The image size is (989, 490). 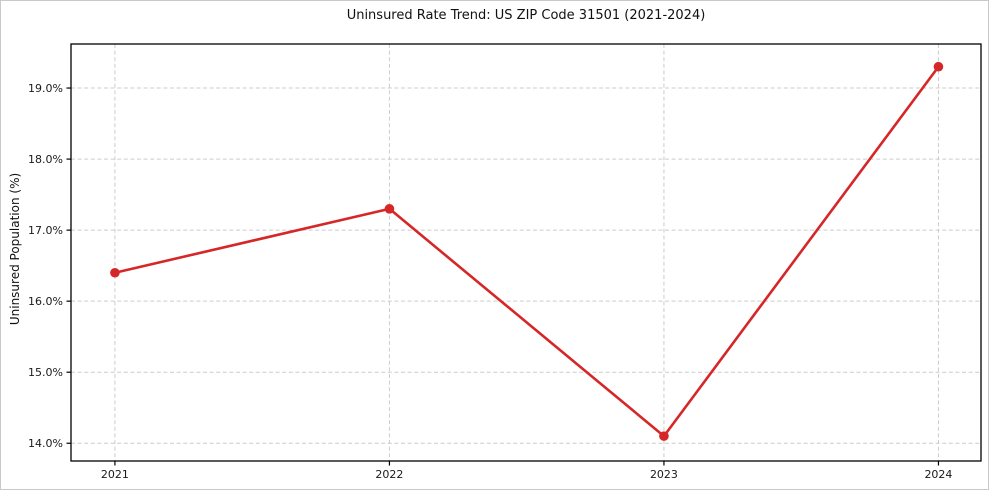 What do you see at coordinates (45, 88) in the screenshot?
I see `y-tick-label: 19.0%` at bounding box center [45, 88].